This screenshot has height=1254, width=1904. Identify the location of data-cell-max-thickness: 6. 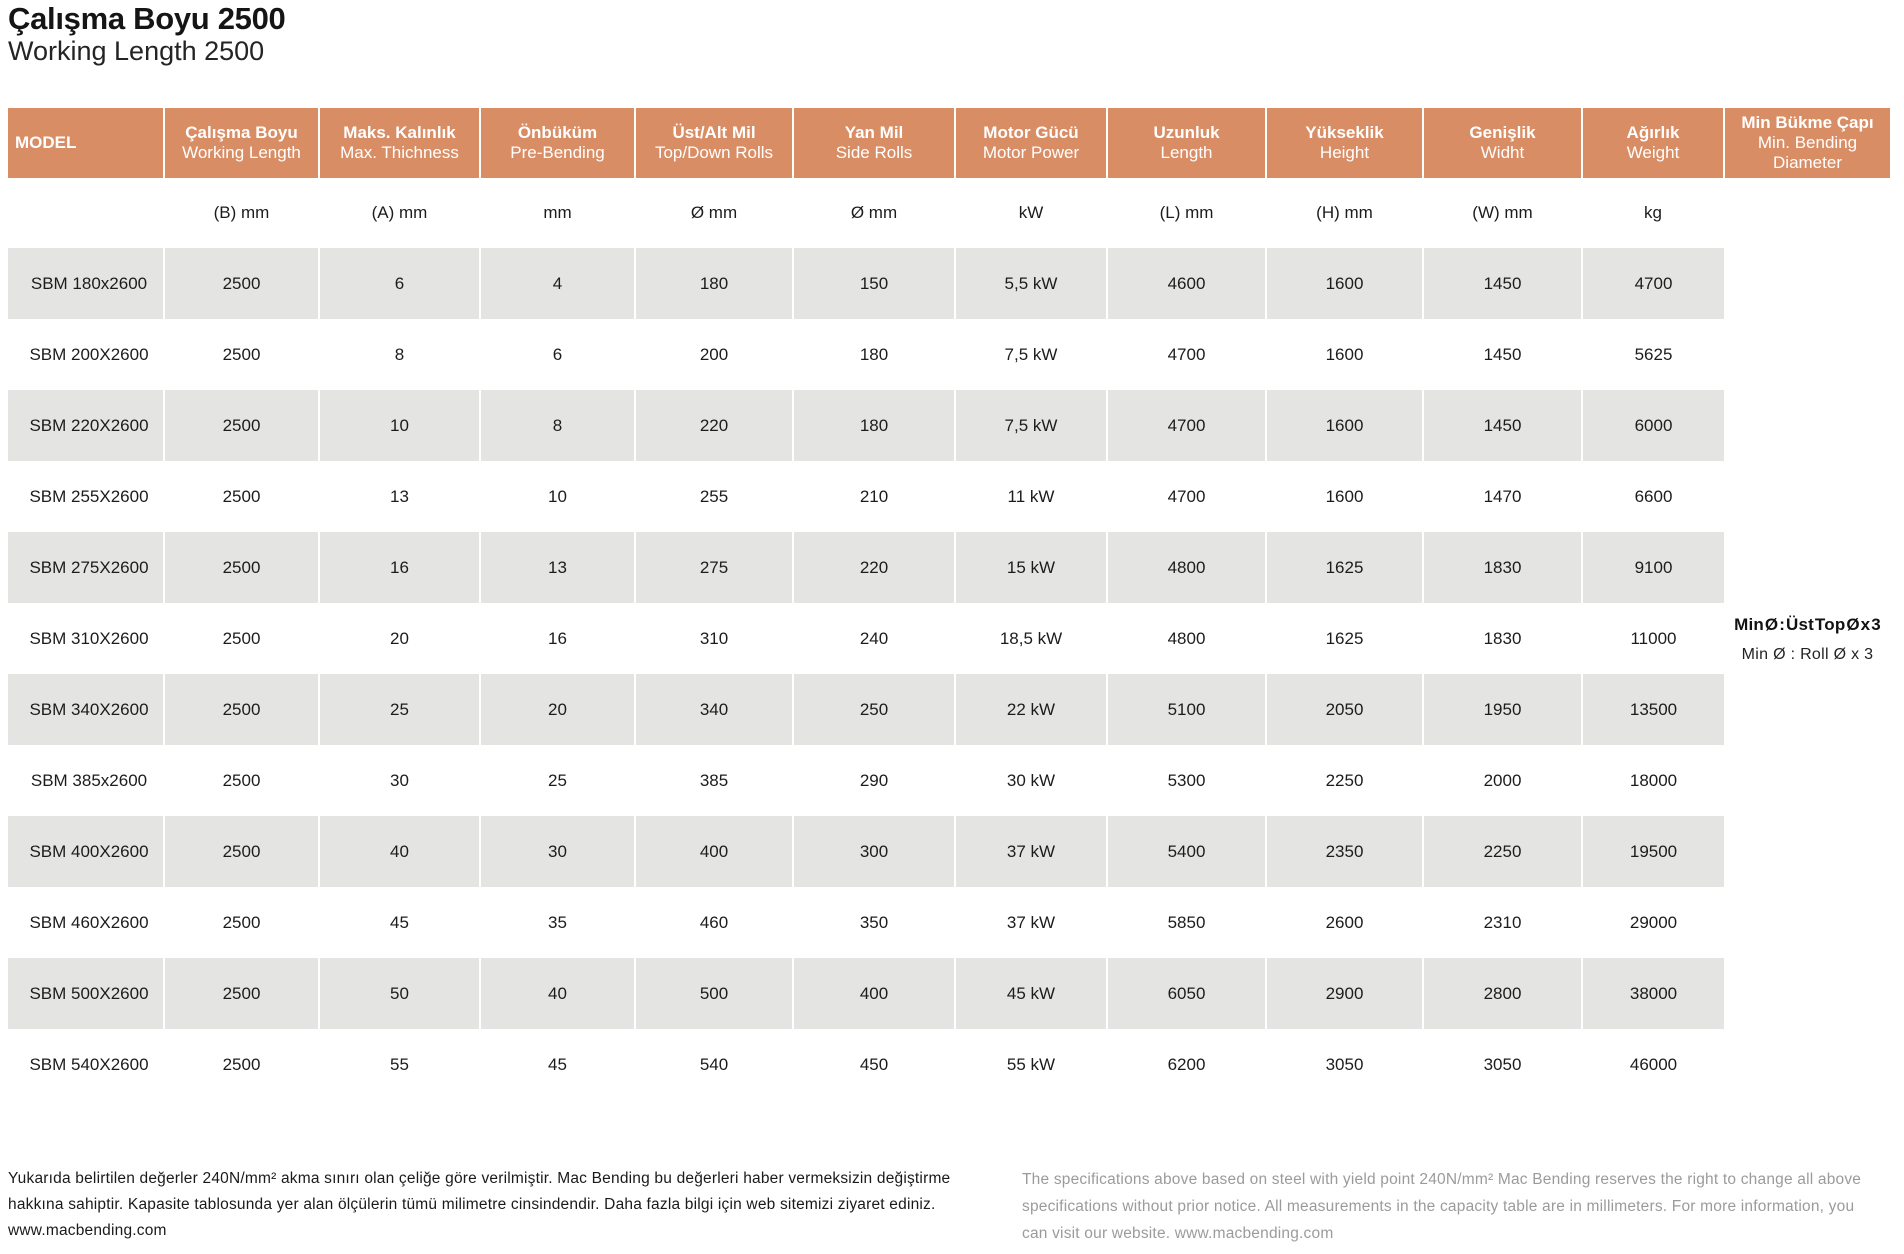
(400, 283).